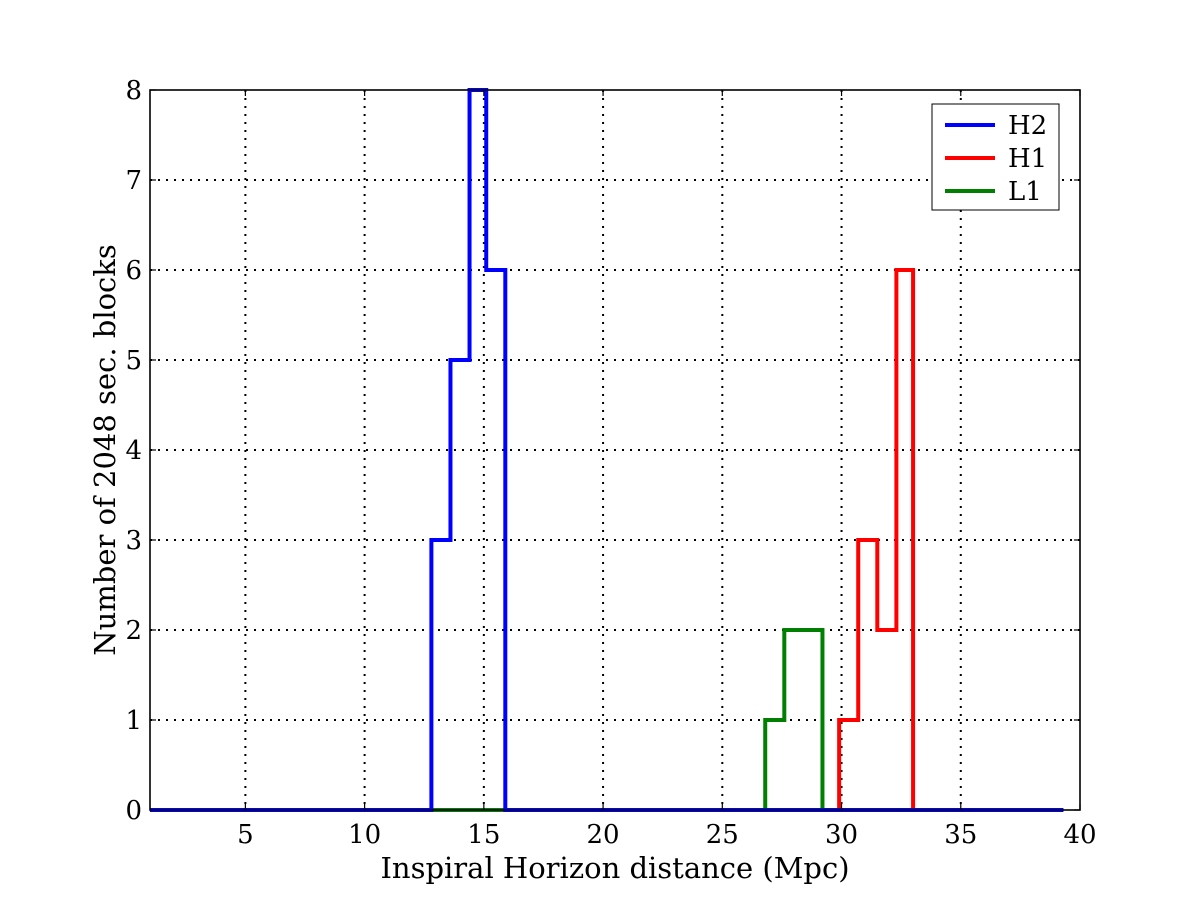 The image size is (1200, 900). I want to click on y-tick-label: 5, so click(133, 361).